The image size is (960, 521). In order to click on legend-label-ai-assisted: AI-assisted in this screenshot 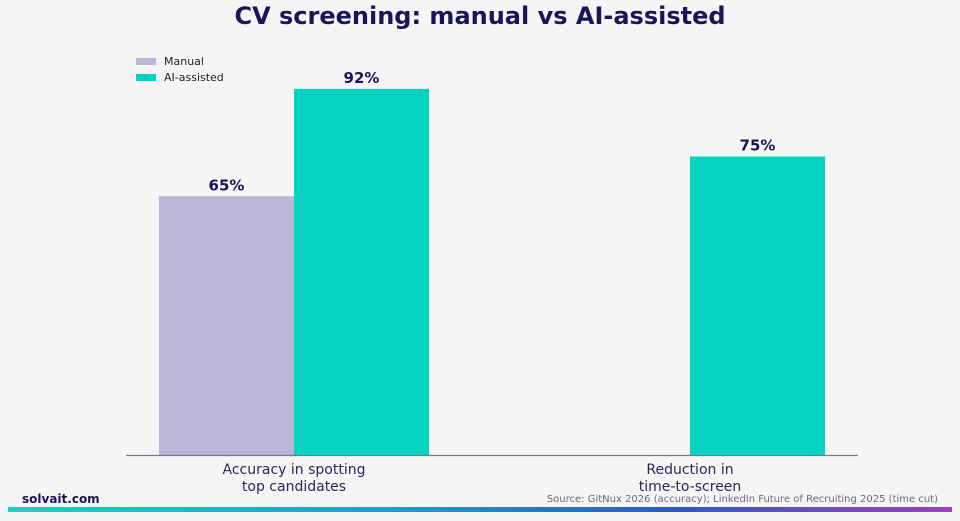, I will do `click(194, 77)`.